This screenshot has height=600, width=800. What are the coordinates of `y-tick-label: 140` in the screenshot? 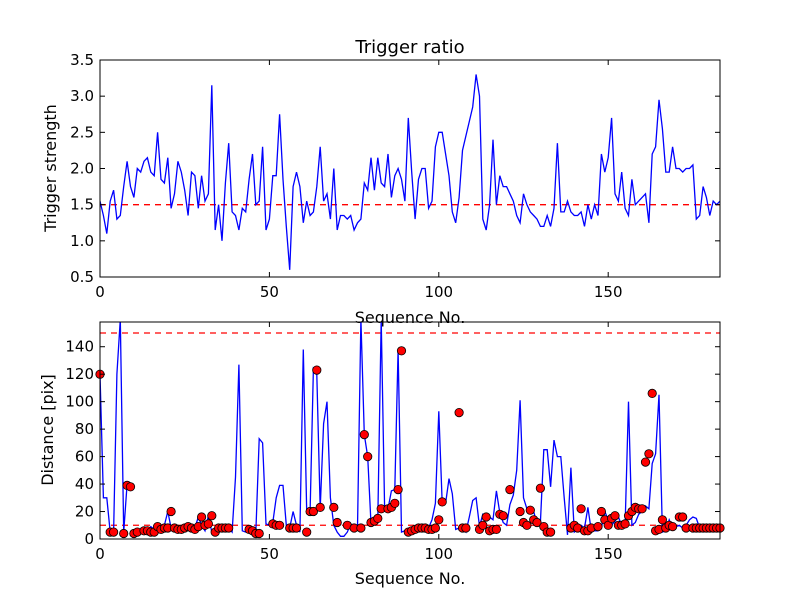 It's located at (79, 347).